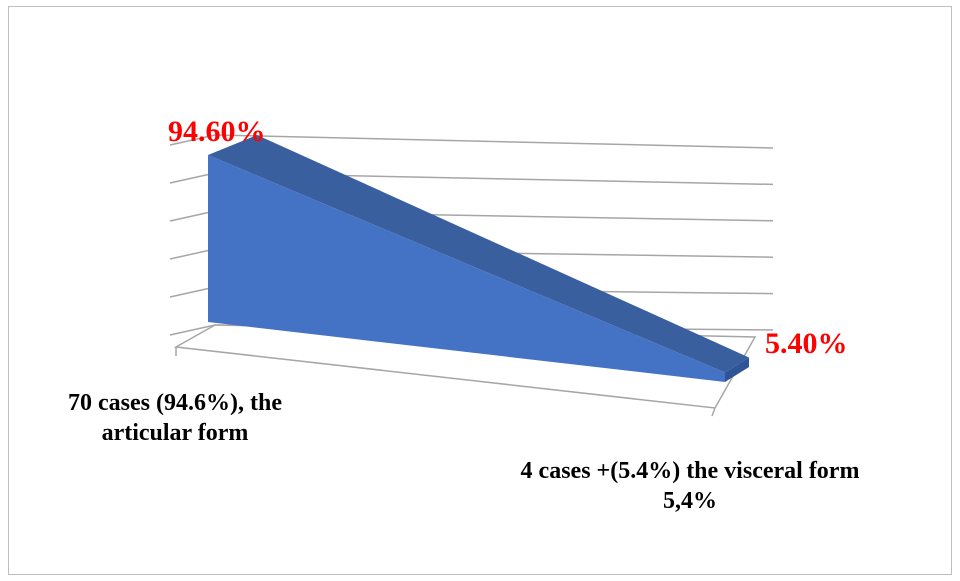 This screenshot has width=960, height=581. What do you see at coordinates (175, 418) in the screenshot?
I see `category-label-articular: 70 cases (94.6%), the articular form` at bounding box center [175, 418].